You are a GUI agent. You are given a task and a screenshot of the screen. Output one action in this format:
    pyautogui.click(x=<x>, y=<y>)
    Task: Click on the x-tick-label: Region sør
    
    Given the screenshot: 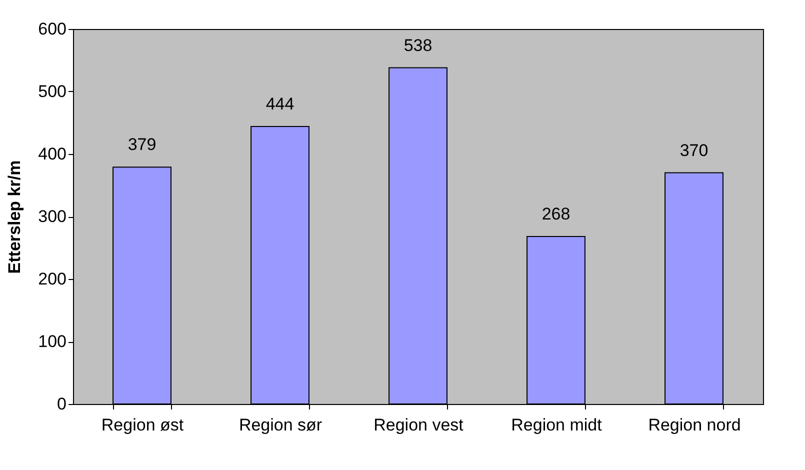 What is the action you would take?
    pyautogui.click(x=280, y=425)
    